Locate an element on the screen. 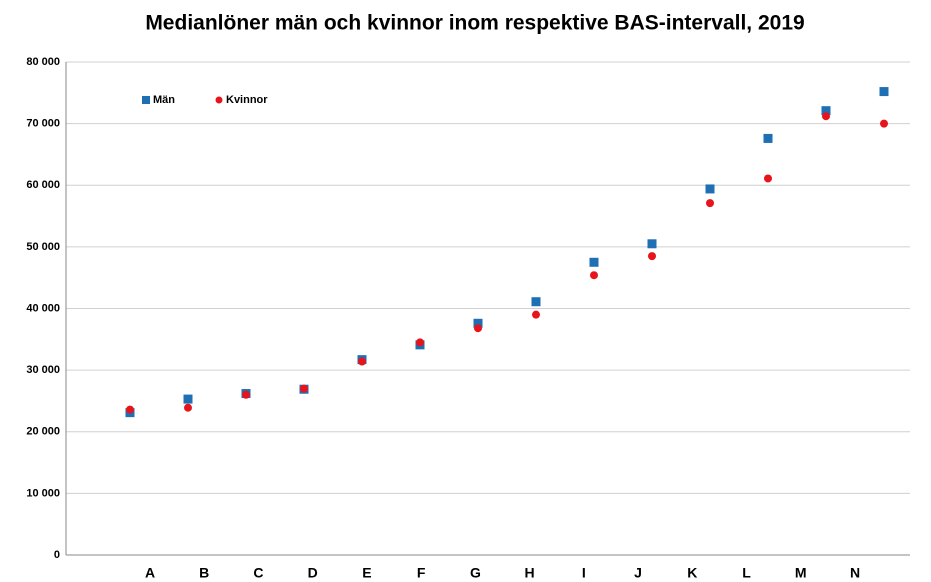 This screenshot has width=931, height=582. legend-label: Män is located at coordinates (164, 100).